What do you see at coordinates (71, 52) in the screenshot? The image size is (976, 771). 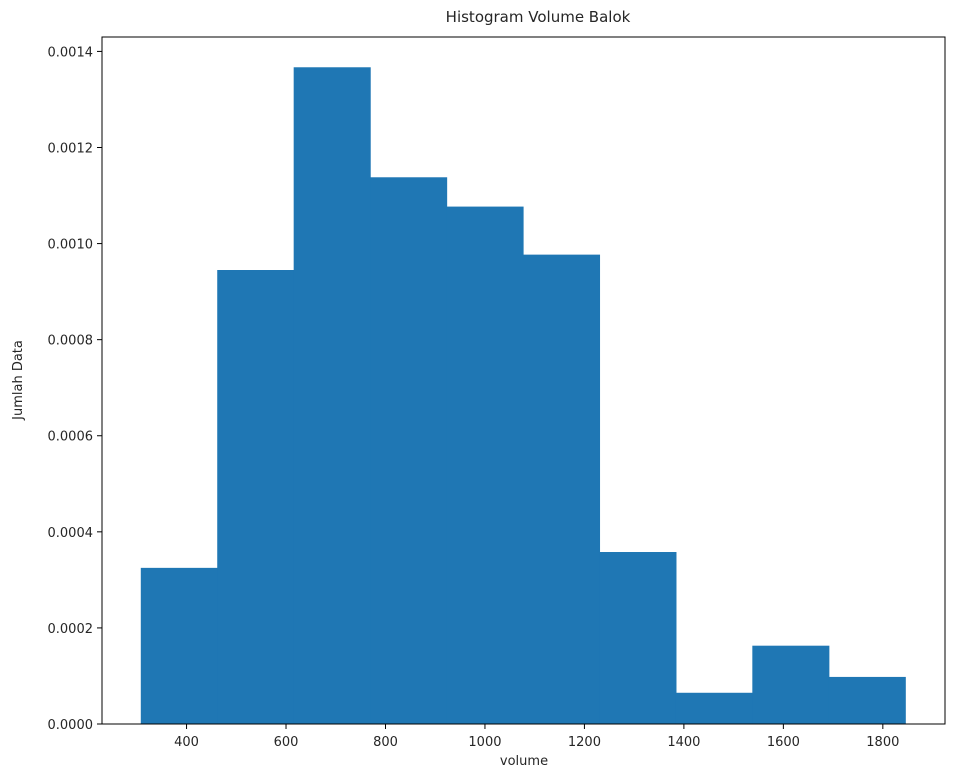 I see `y-tick-label: 0.0014` at bounding box center [71, 52].